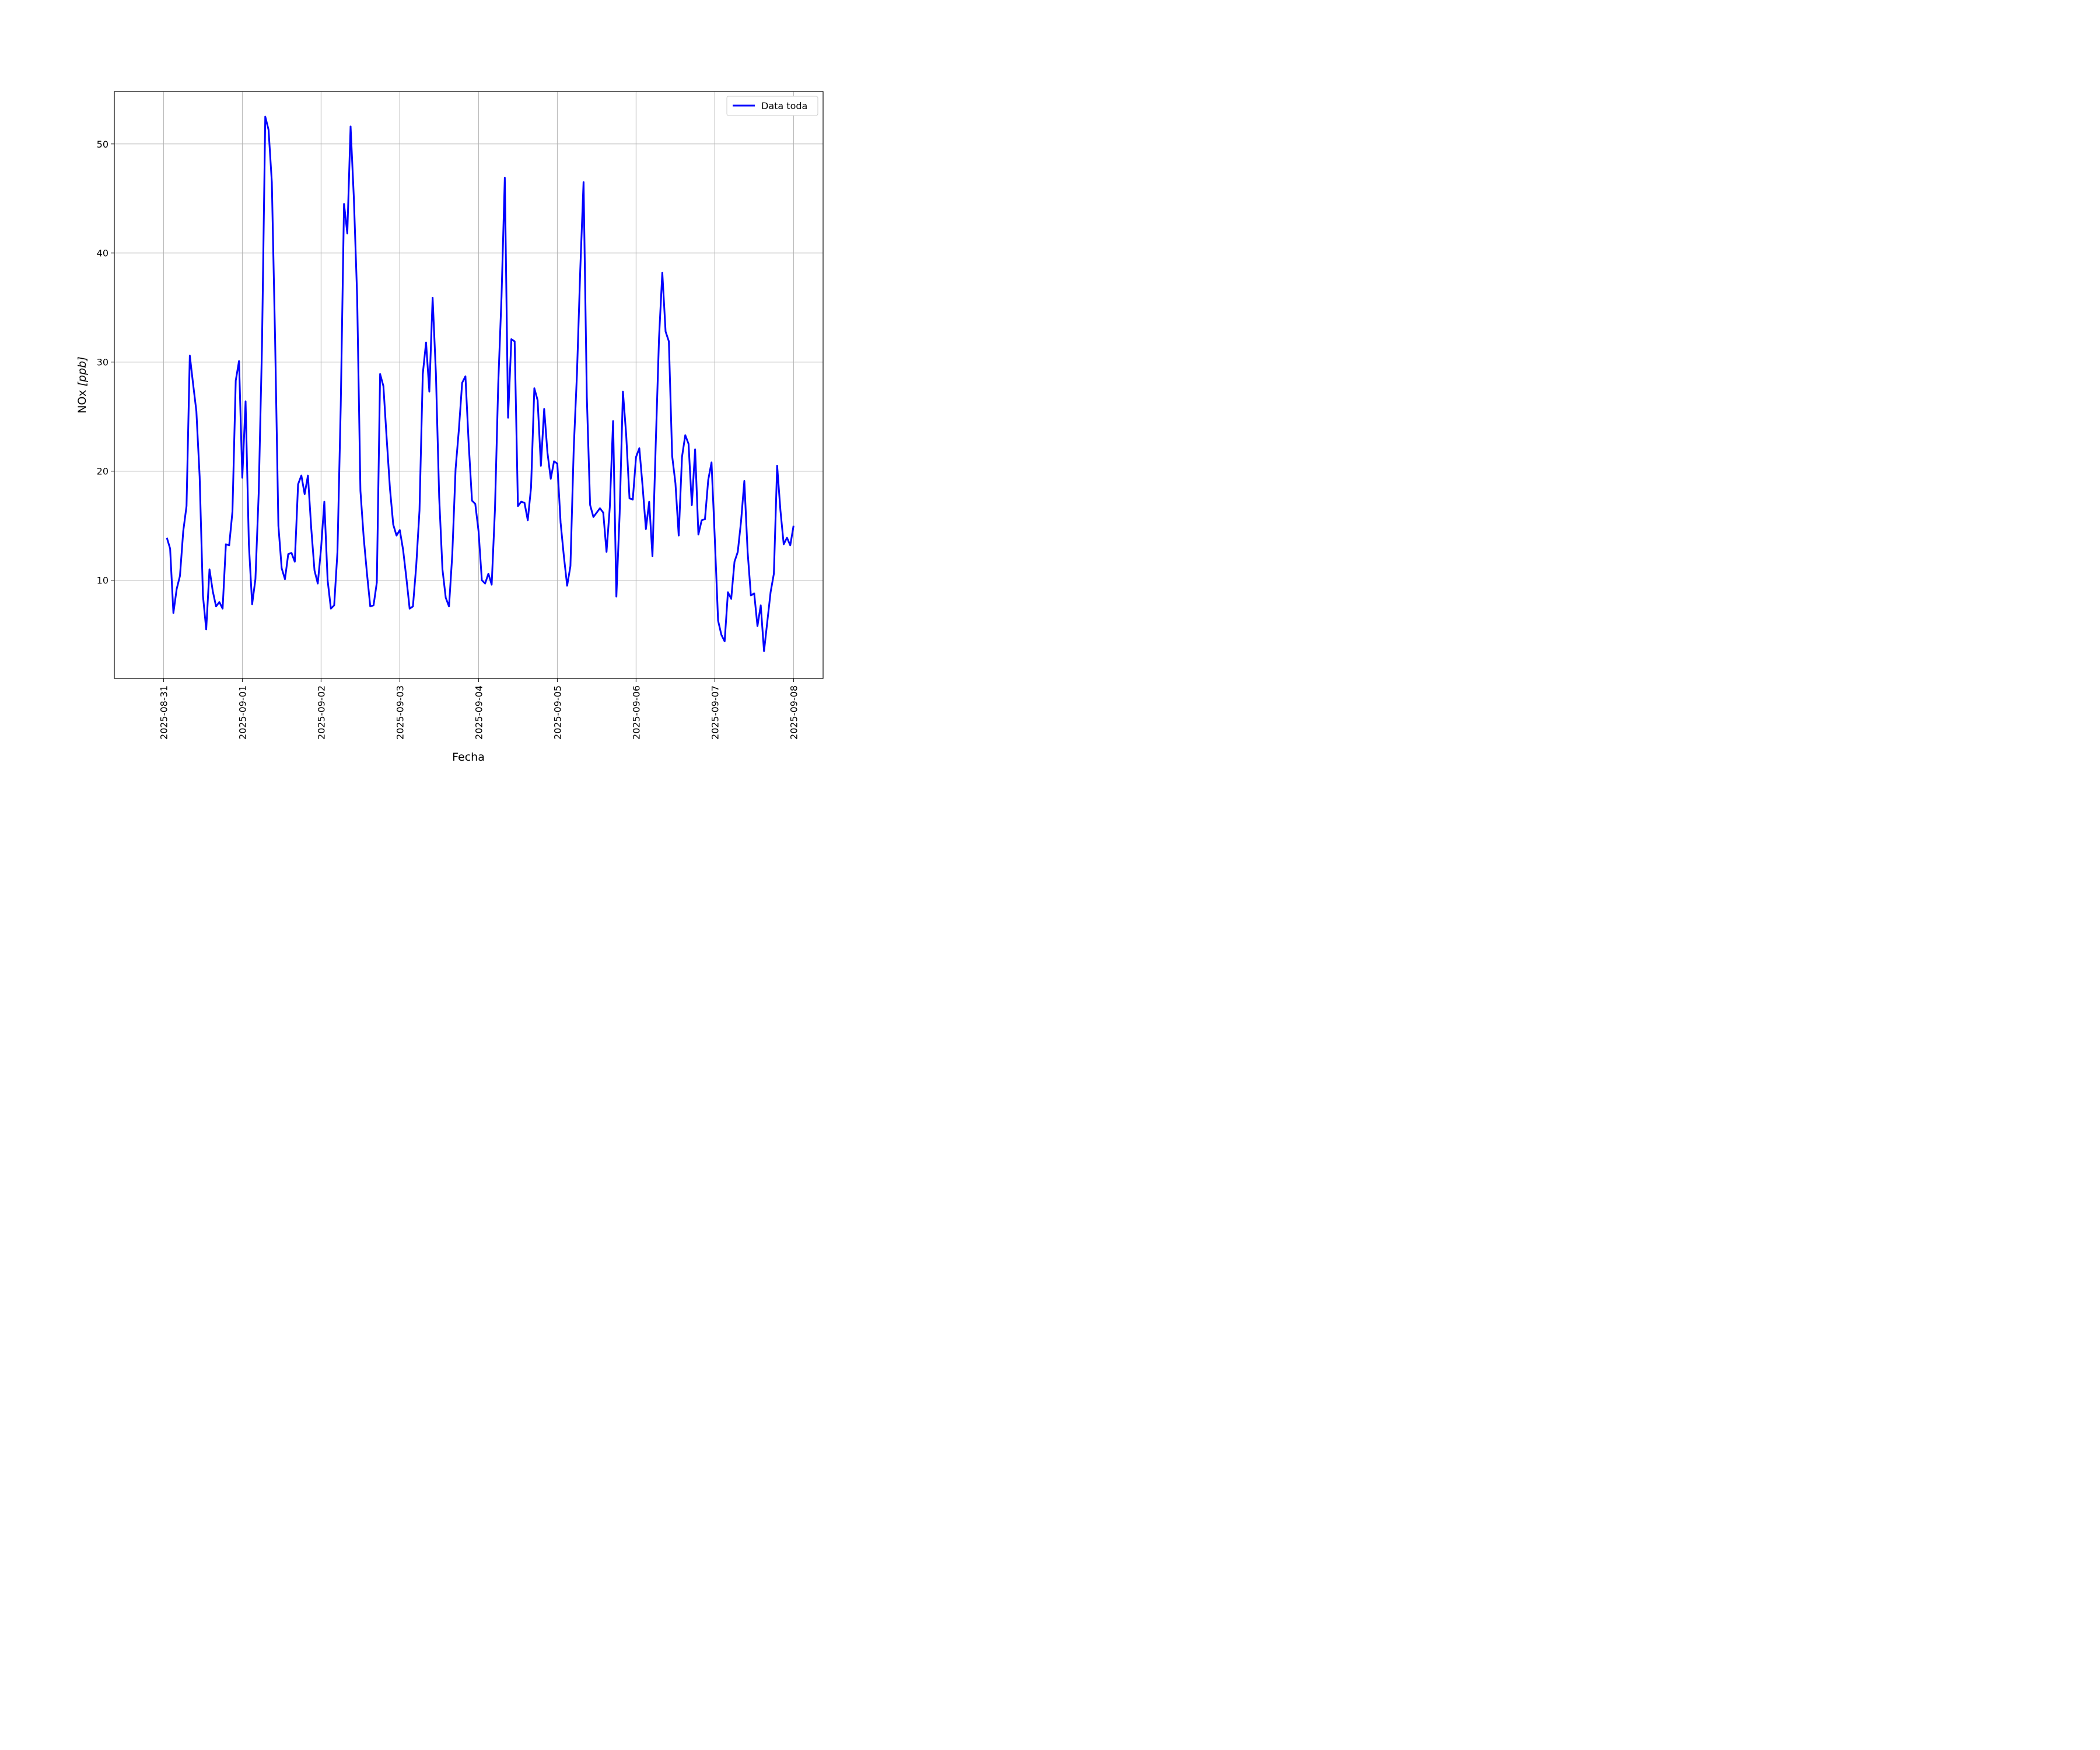 The height and width of the screenshot is (1750, 2100). What do you see at coordinates (793, 712) in the screenshot?
I see `x-tick-label: 2025-09-08` at bounding box center [793, 712].